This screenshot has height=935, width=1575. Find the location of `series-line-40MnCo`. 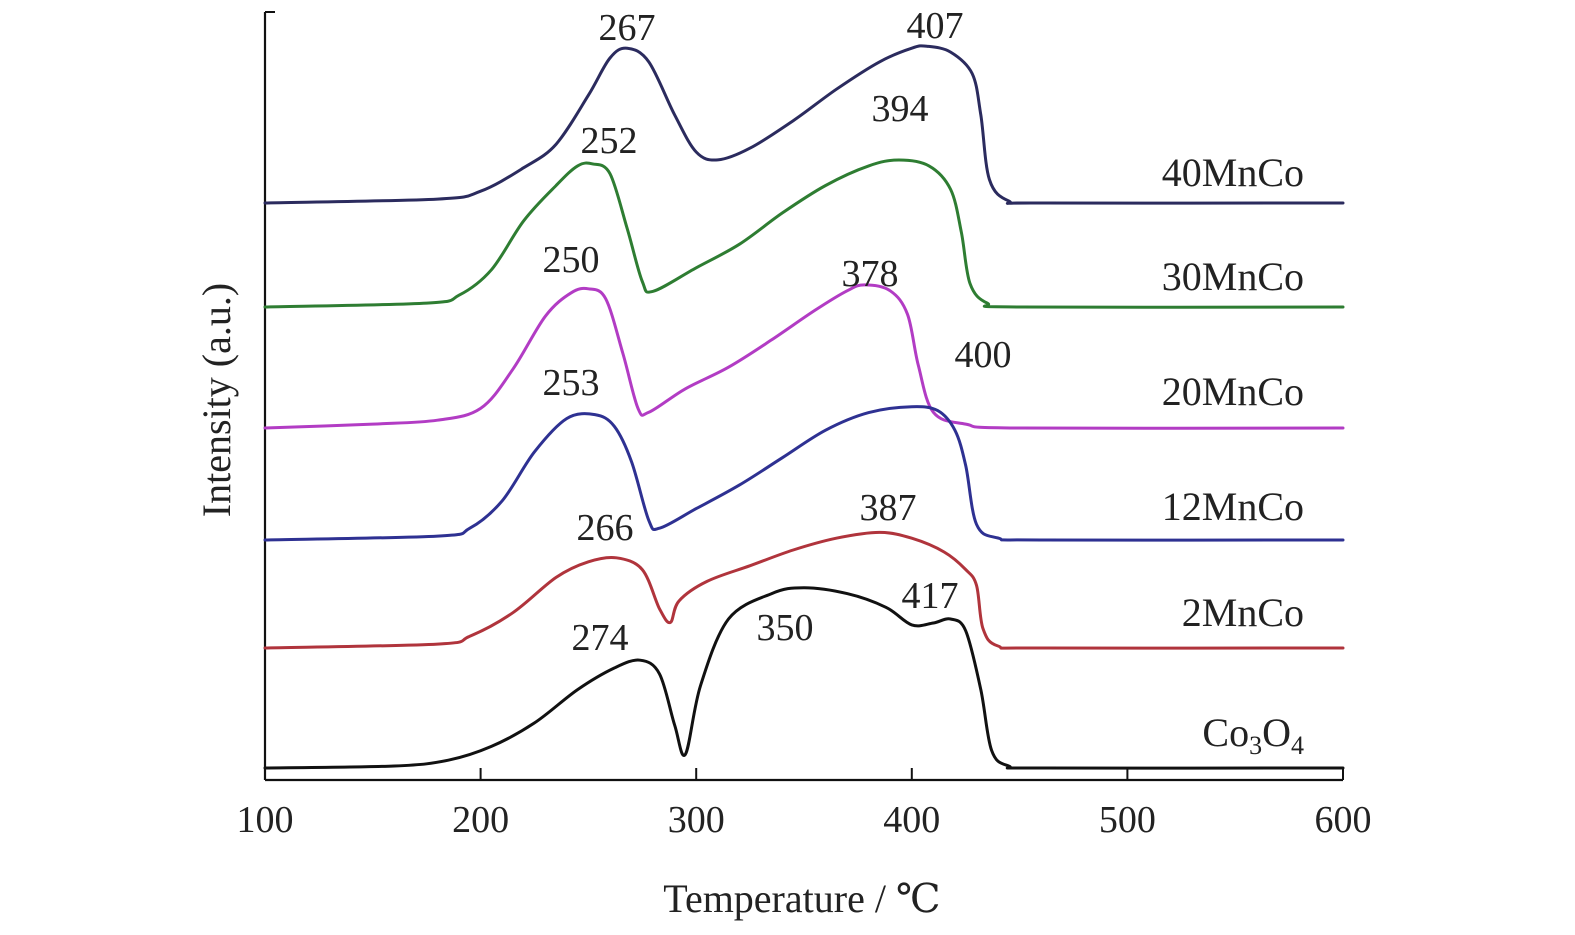

series-line-40MnCo is located at coordinates (804, 124).